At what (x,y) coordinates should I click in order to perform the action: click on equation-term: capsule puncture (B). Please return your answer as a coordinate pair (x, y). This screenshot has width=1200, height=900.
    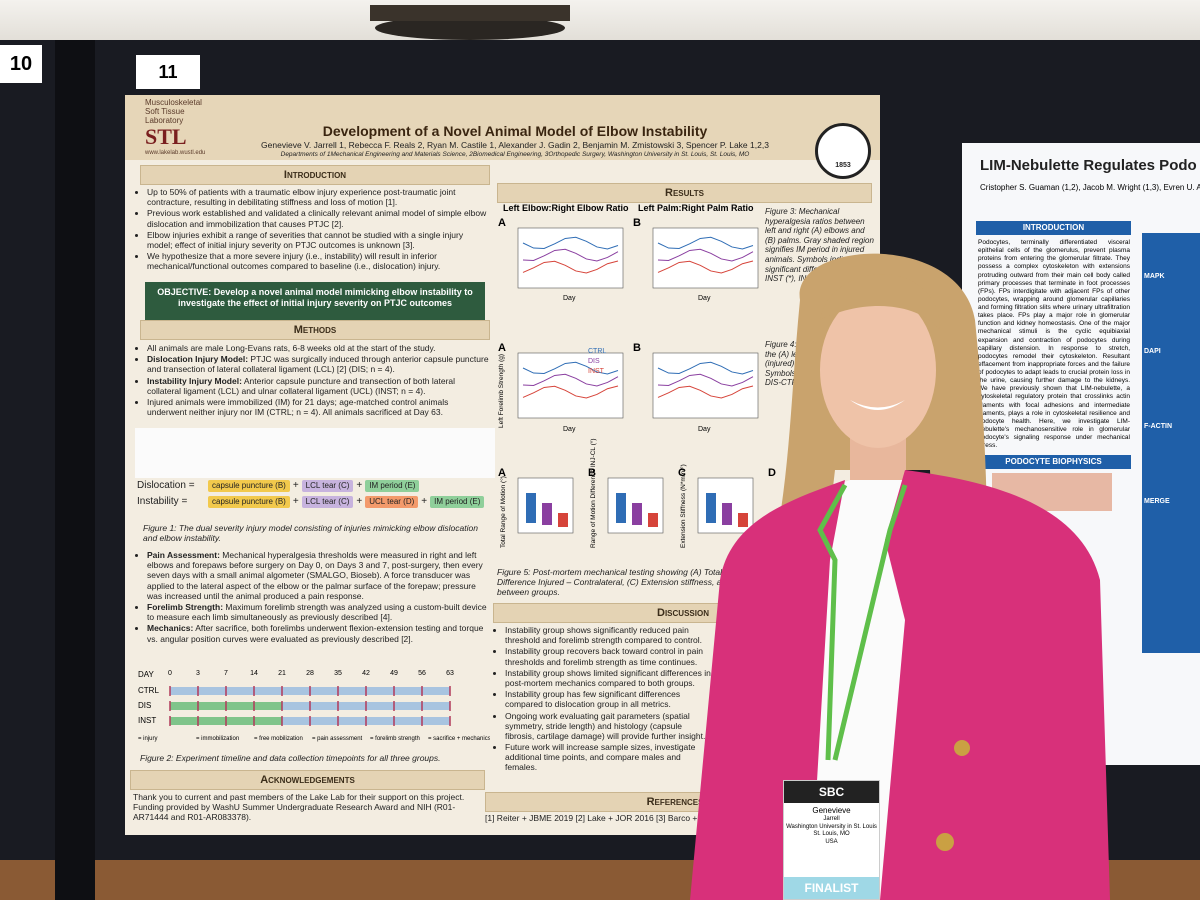
    Looking at the image, I should click on (249, 502).